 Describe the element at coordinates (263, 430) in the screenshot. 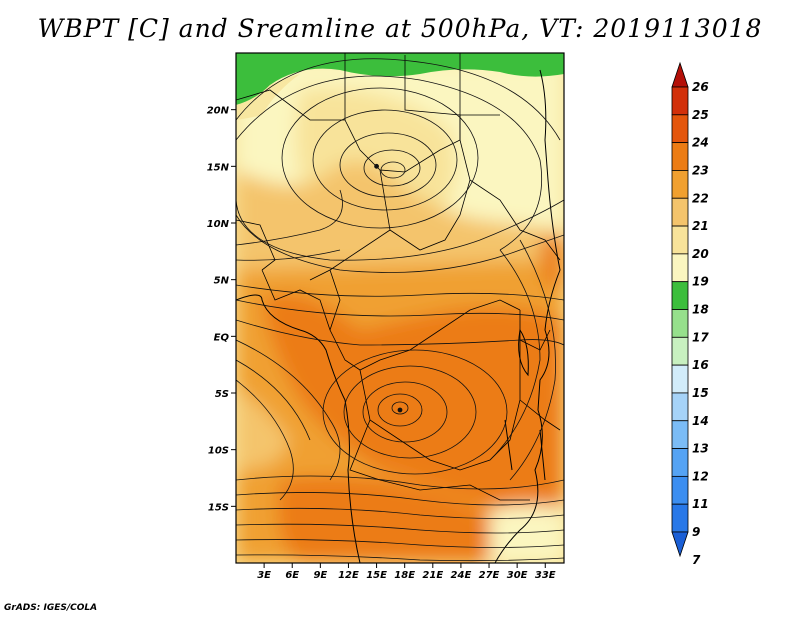

I see `region-west-coast` at that location.